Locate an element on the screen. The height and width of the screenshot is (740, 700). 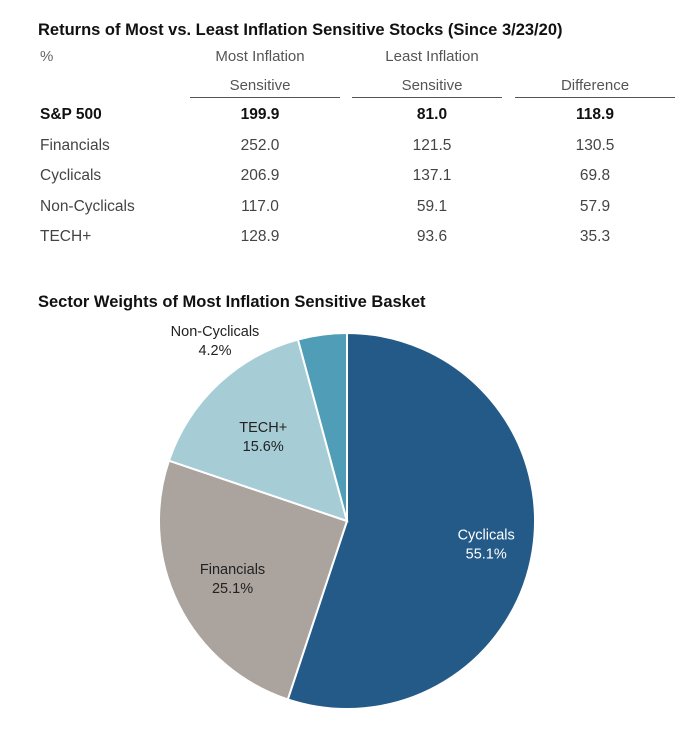
row-label: TECH+ is located at coordinates (66, 236).